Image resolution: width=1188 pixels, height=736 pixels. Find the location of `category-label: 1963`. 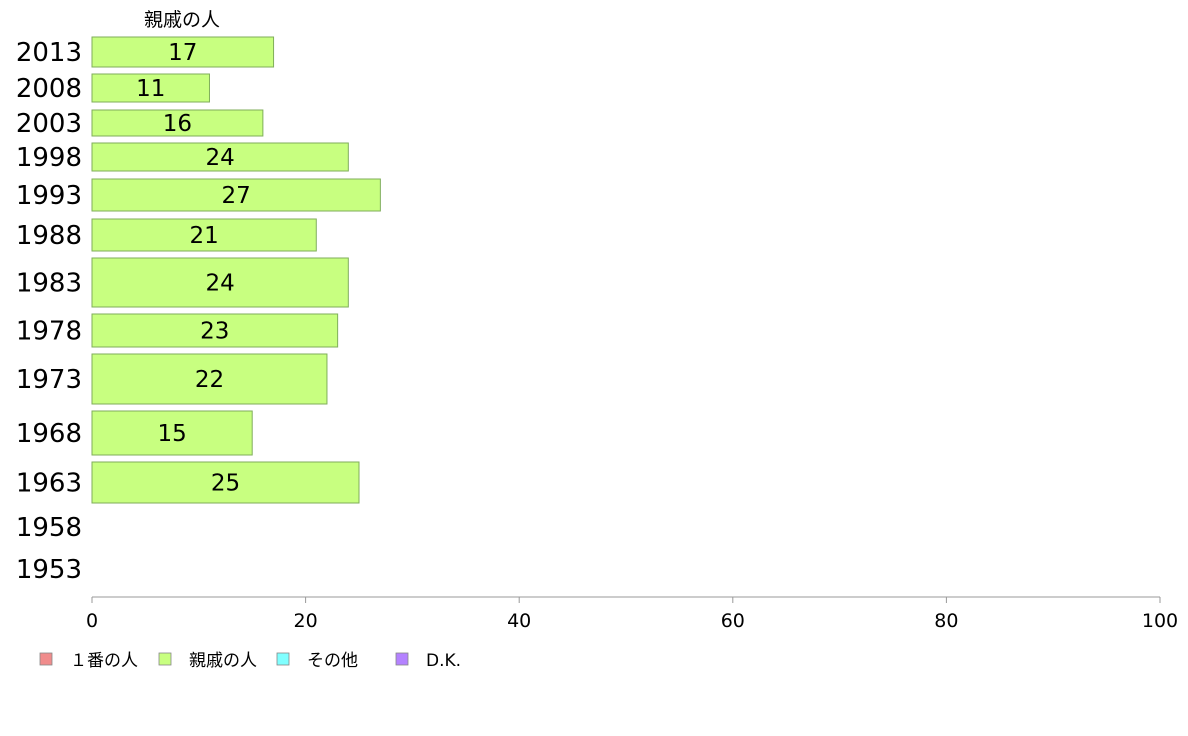

category-label: 1963 is located at coordinates (49, 484).